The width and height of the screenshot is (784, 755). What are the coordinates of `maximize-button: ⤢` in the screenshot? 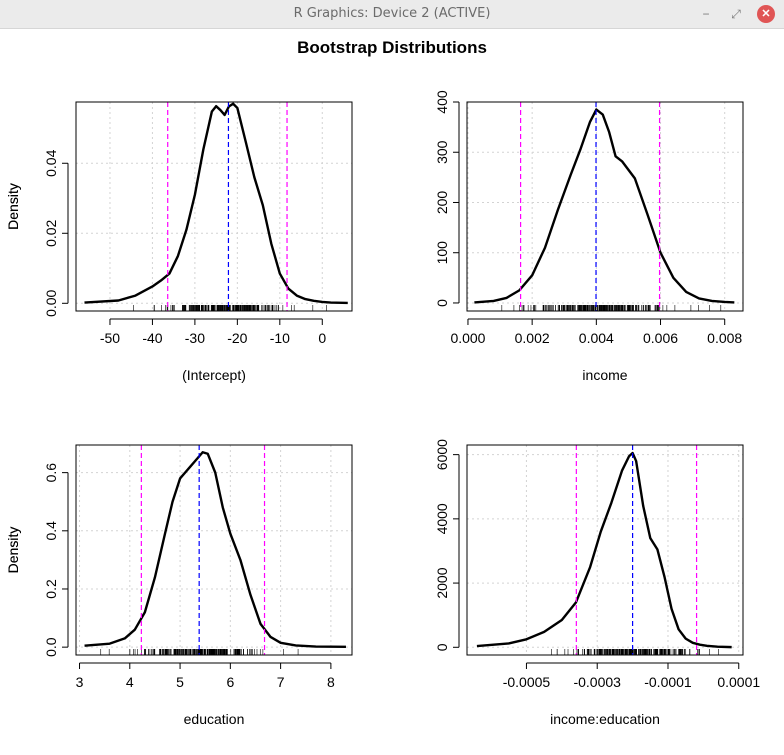 It's located at (736, 14).